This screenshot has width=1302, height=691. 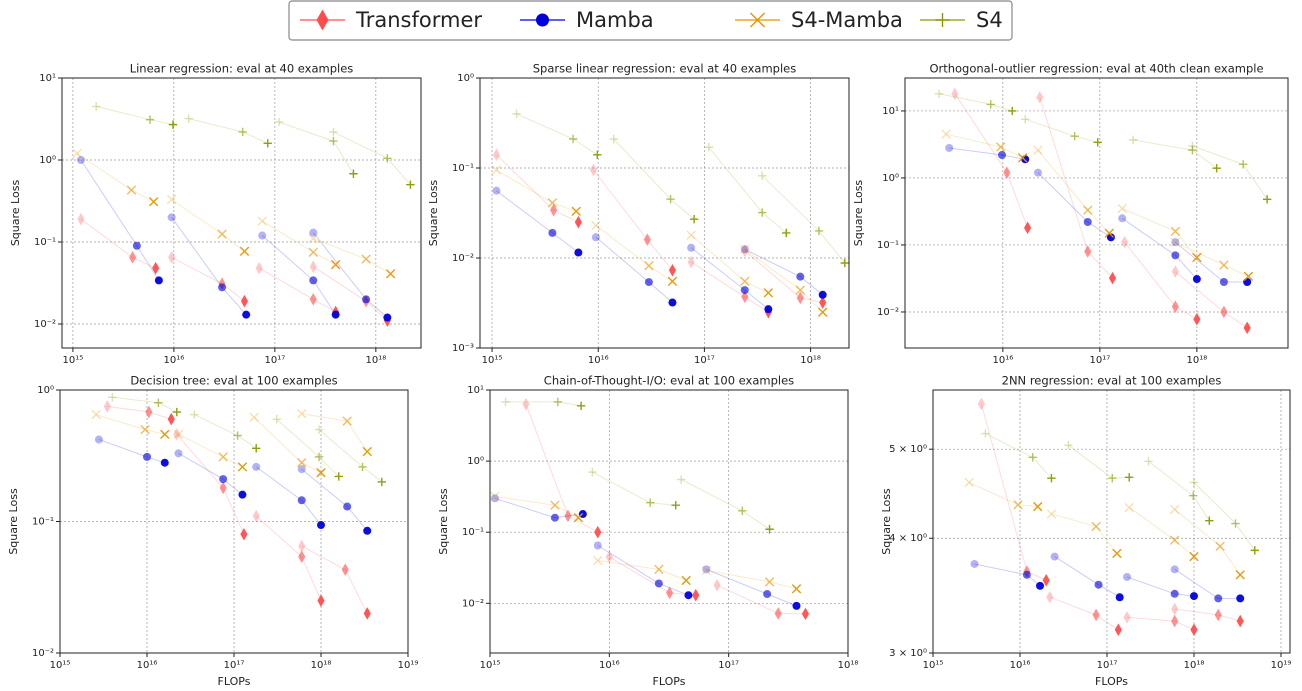 What do you see at coordinates (890, 111) in the screenshot?
I see `y-tick-label: 10¹` at bounding box center [890, 111].